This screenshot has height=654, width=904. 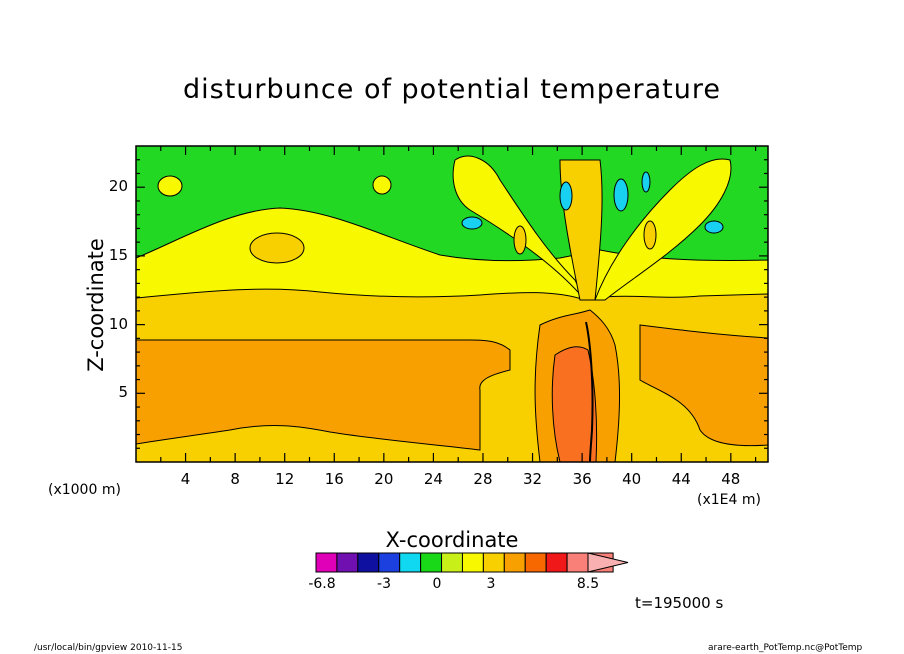 I want to click on core-streak, so click(x=589, y=391).